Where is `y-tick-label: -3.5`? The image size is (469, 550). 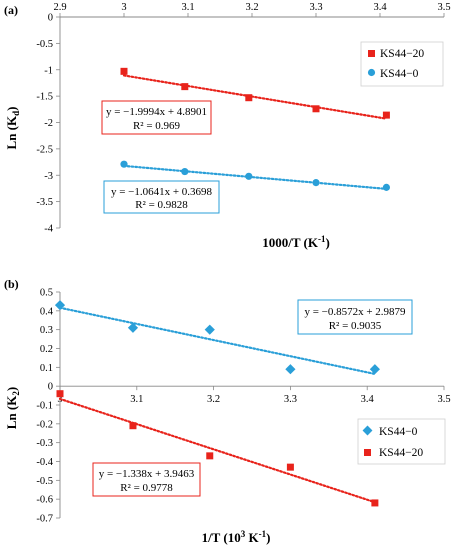
y-tick-label: -3.5 is located at coordinates (44, 202).